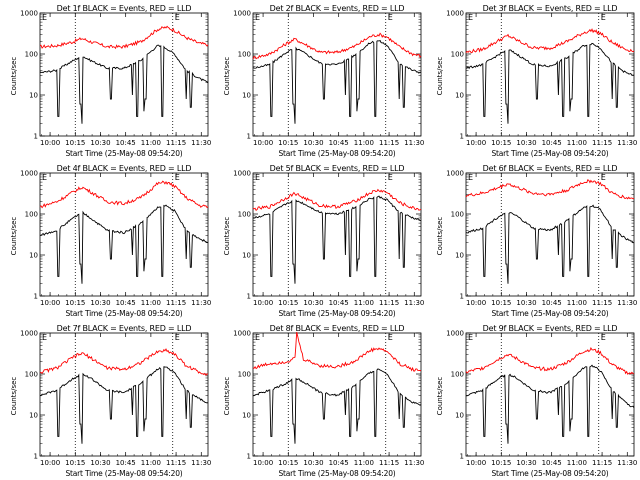 Image resolution: width=640 pixels, height=480 pixels. I want to click on panel-title: Det 4f BLACK = Events, RED = LLD, so click(124, 168).